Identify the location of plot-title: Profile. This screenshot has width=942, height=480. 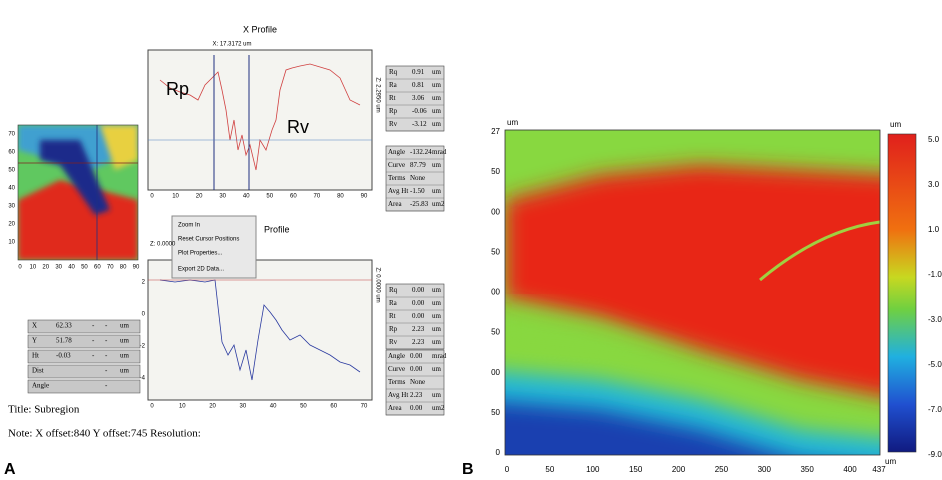
(277, 229).